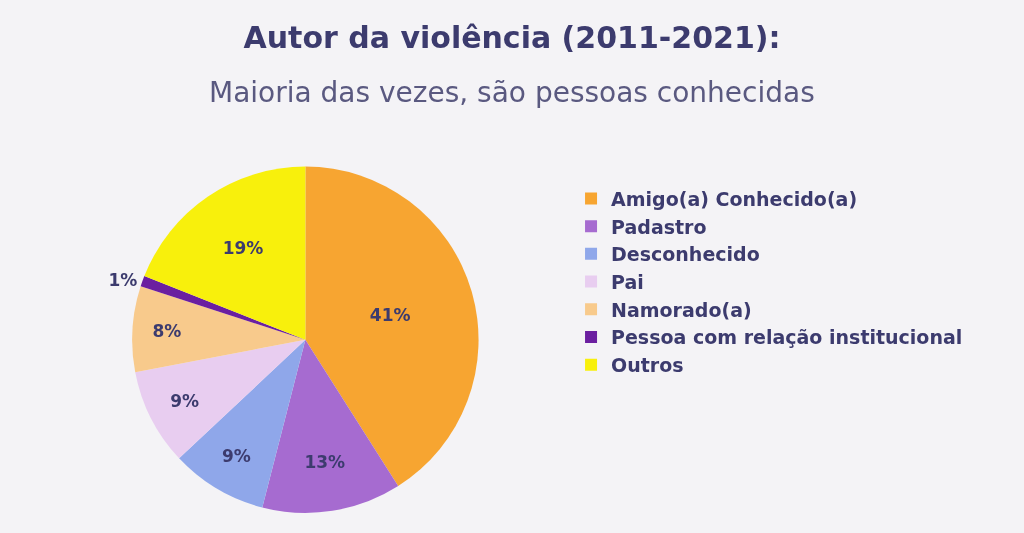  What do you see at coordinates (681, 309) in the screenshot?
I see `legend-label: Namorado(a)` at bounding box center [681, 309].